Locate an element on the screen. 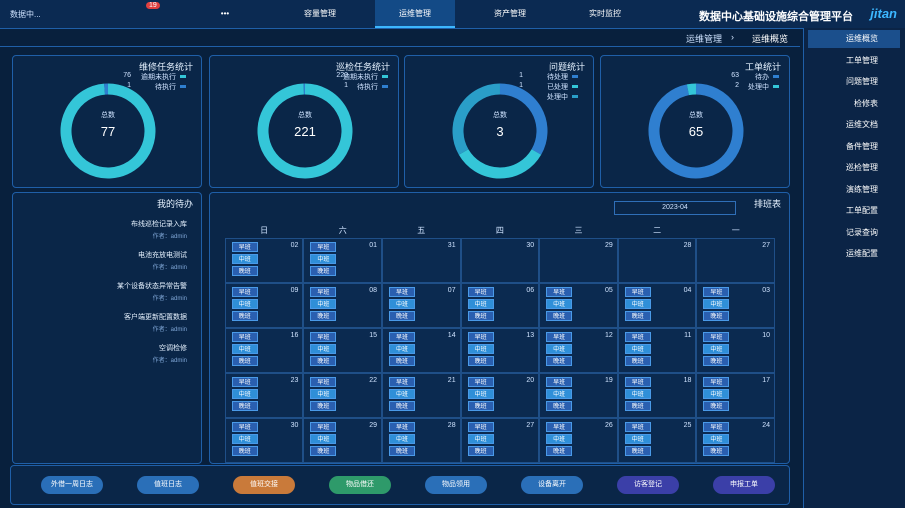 The width and height of the screenshot is (905, 508). month-picker: 2023-04 is located at coordinates (675, 208).